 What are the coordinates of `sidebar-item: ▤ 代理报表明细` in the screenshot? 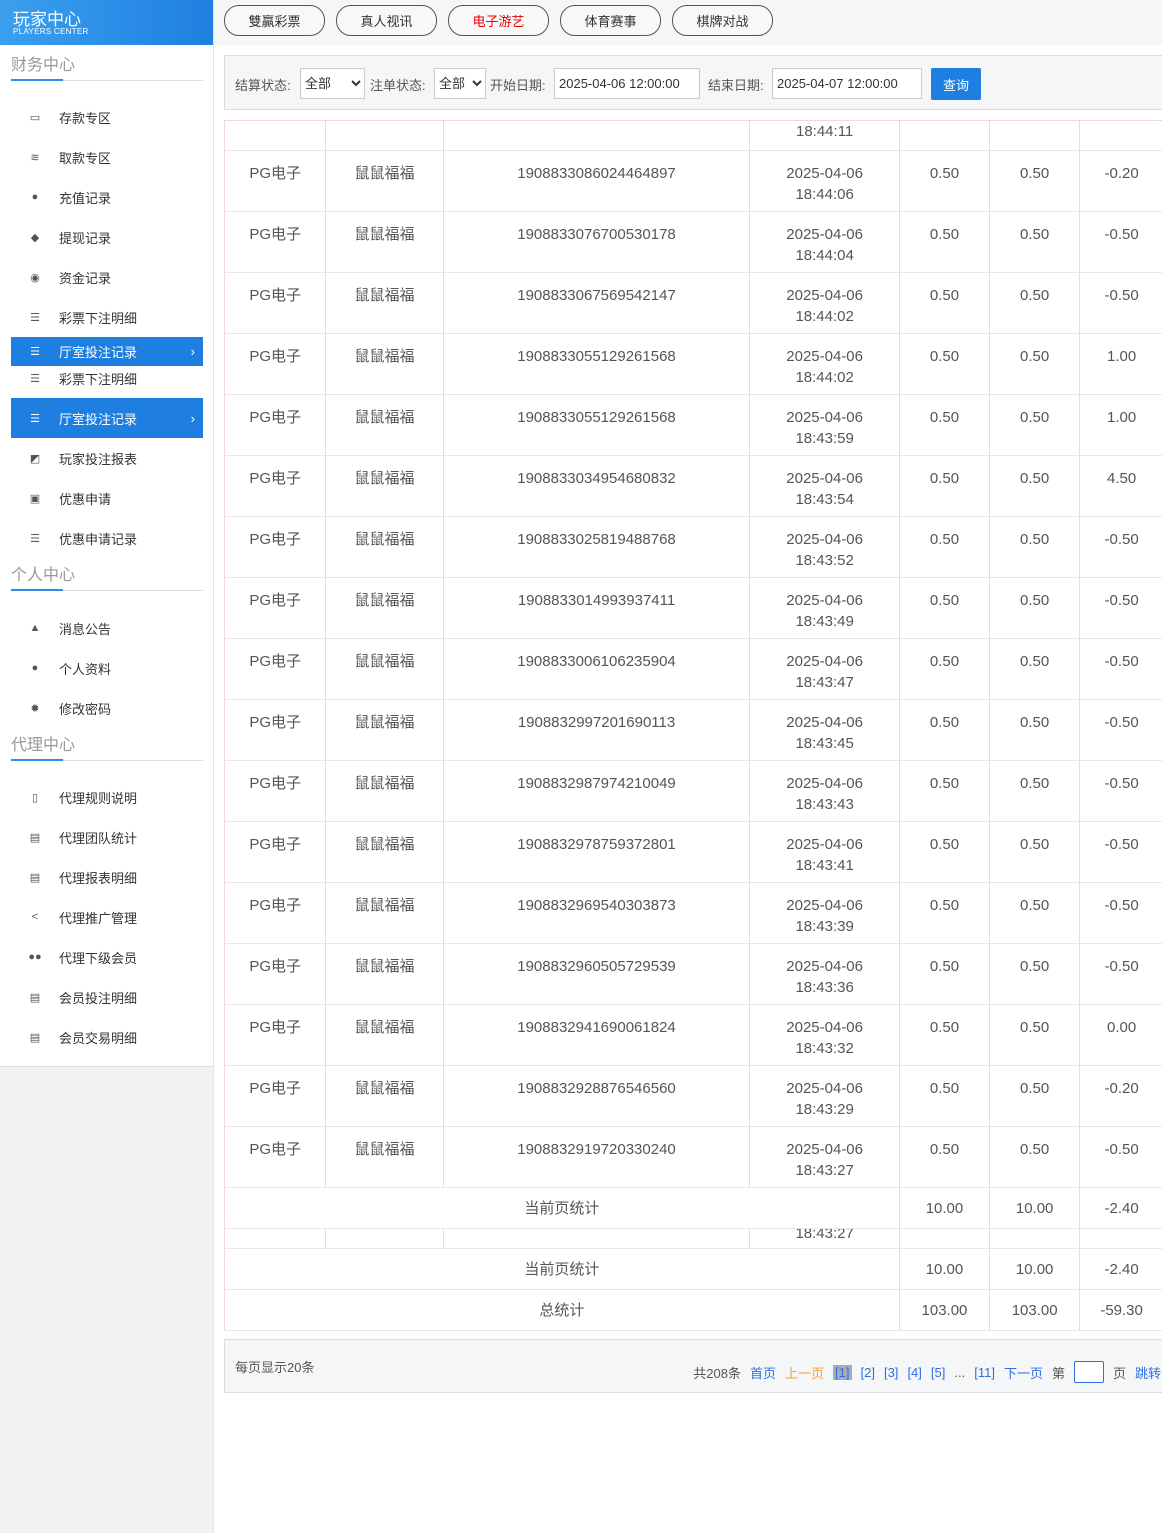 It's located at (107, 877).